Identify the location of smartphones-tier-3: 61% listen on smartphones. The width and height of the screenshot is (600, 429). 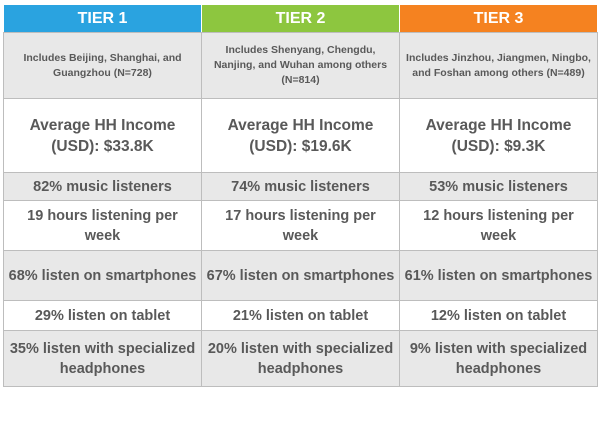
(498, 275).